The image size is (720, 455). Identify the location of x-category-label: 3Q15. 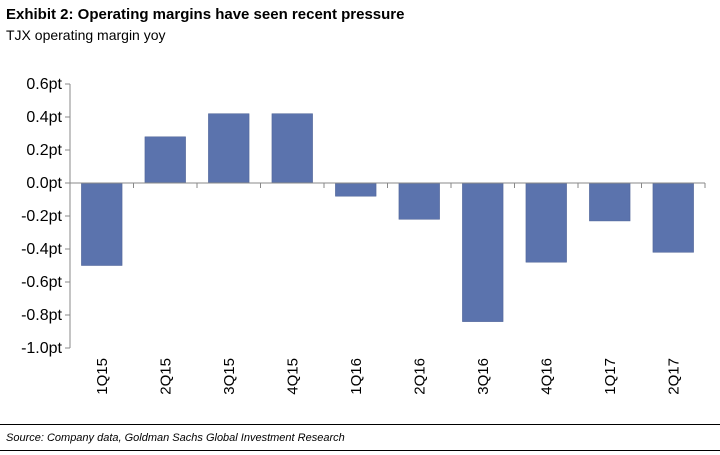
(229, 376).